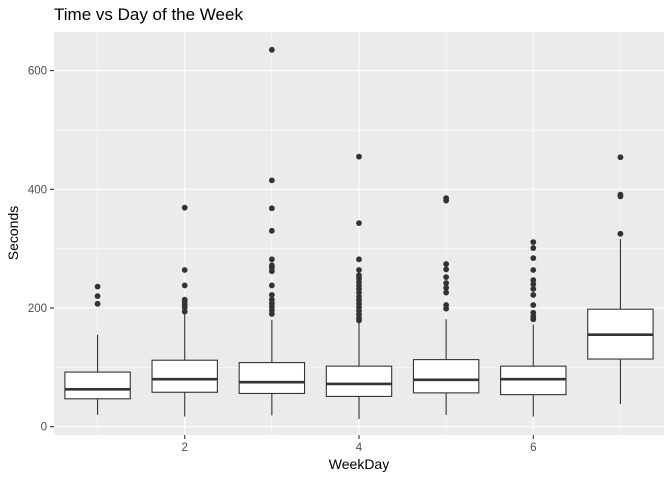  Describe the element at coordinates (37, 72) in the screenshot. I see `y-tick-label: 600` at that location.